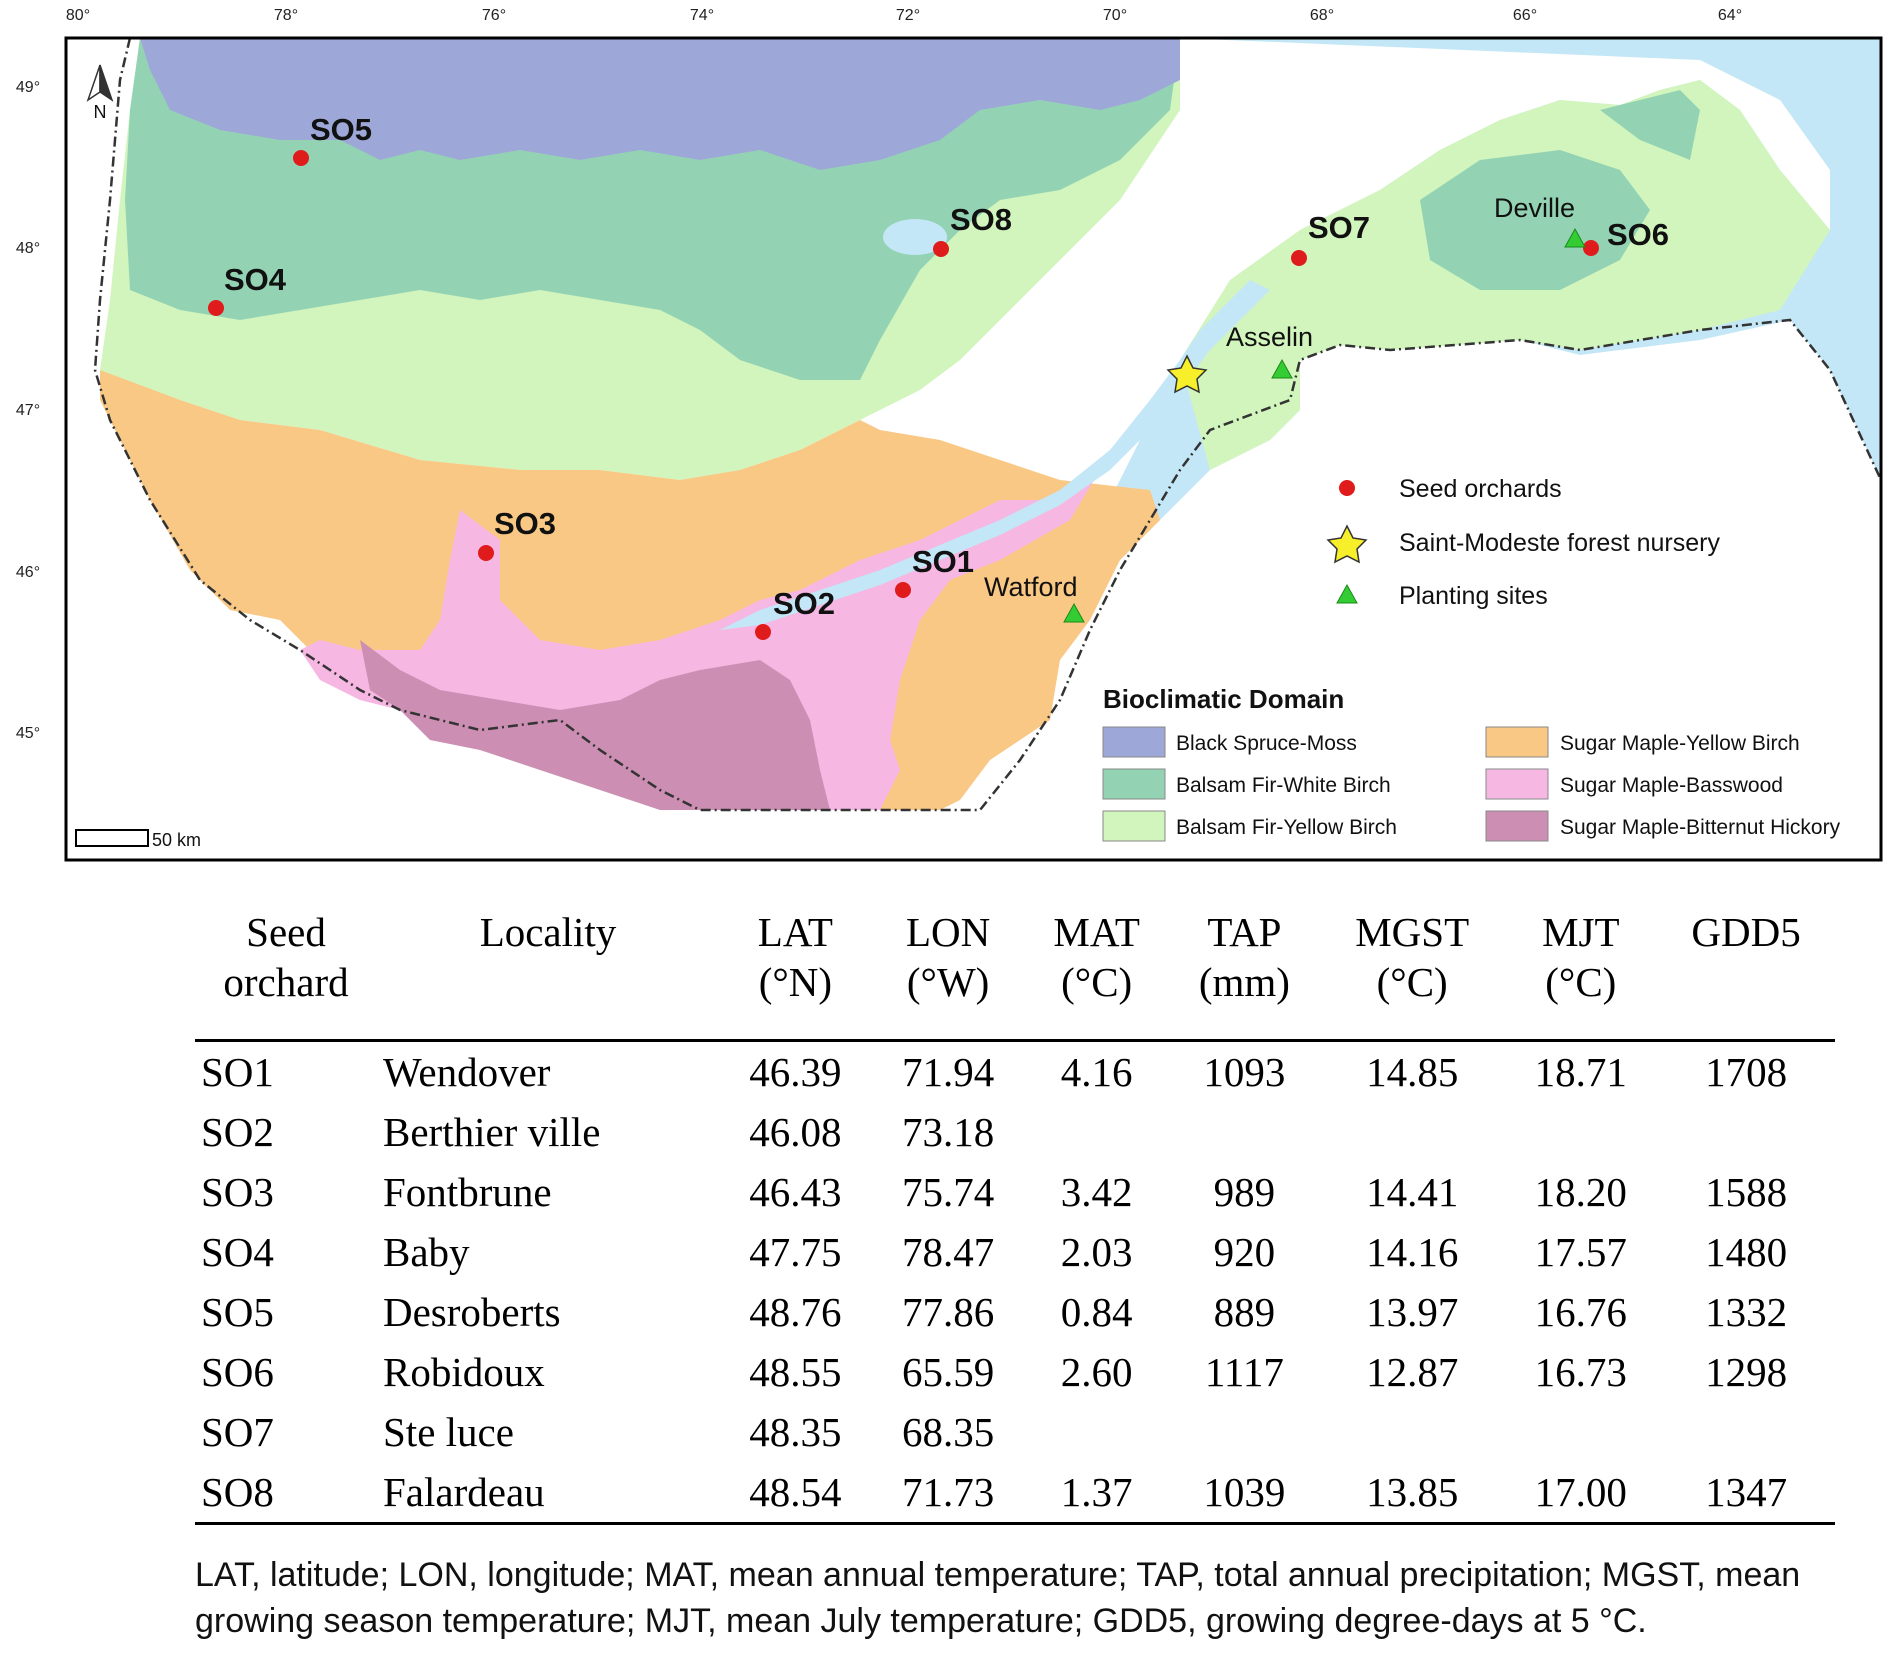 The height and width of the screenshot is (1655, 1900). Describe the element at coordinates (28, 572) in the screenshot. I see `lat-tick-46: 46°` at that location.